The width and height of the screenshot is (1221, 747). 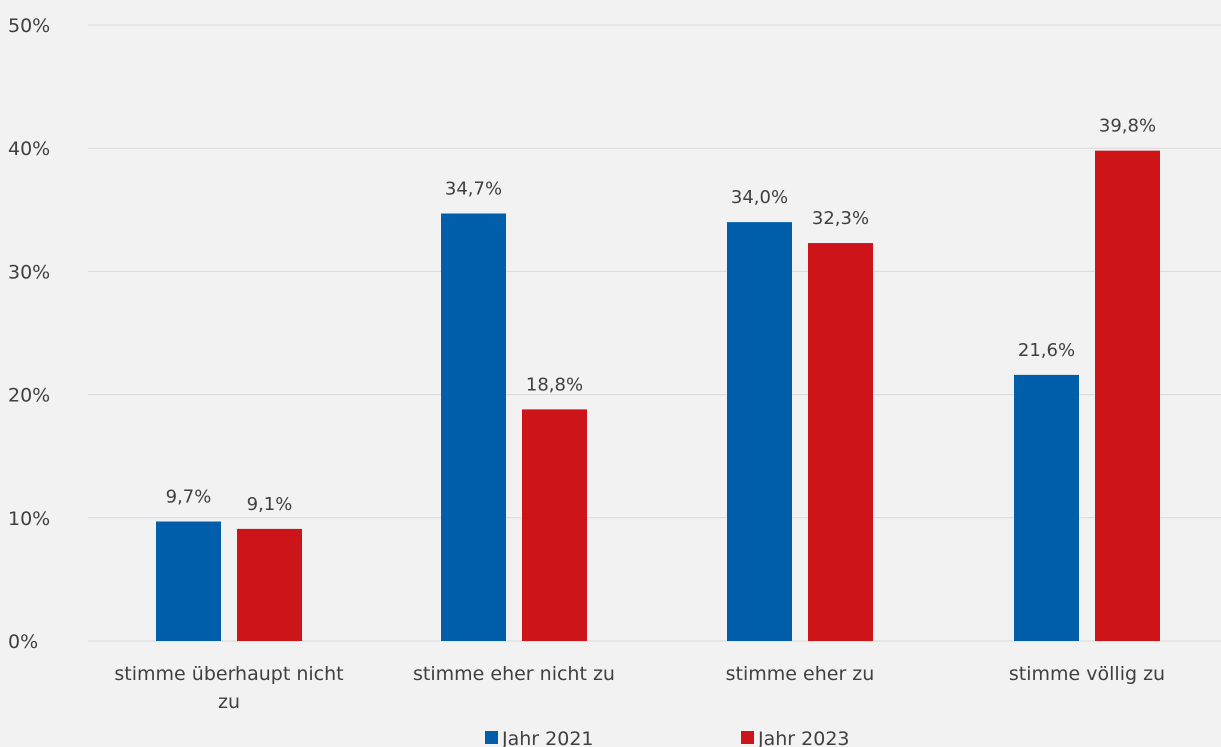 What do you see at coordinates (554, 384) in the screenshot?
I see `data-label: 18,8%` at bounding box center [554, 384].